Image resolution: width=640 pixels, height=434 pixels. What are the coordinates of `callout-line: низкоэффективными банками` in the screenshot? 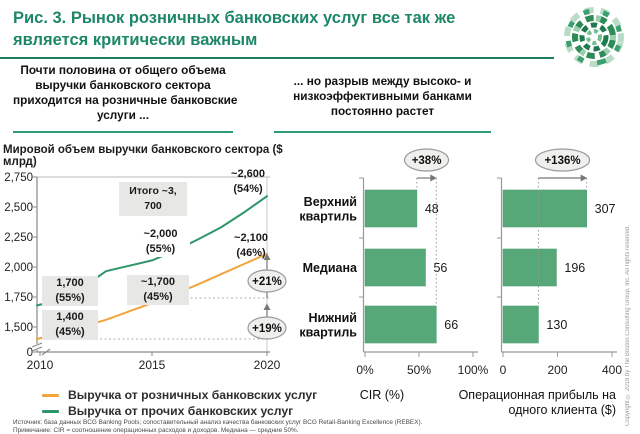 It's located at (382, 96).